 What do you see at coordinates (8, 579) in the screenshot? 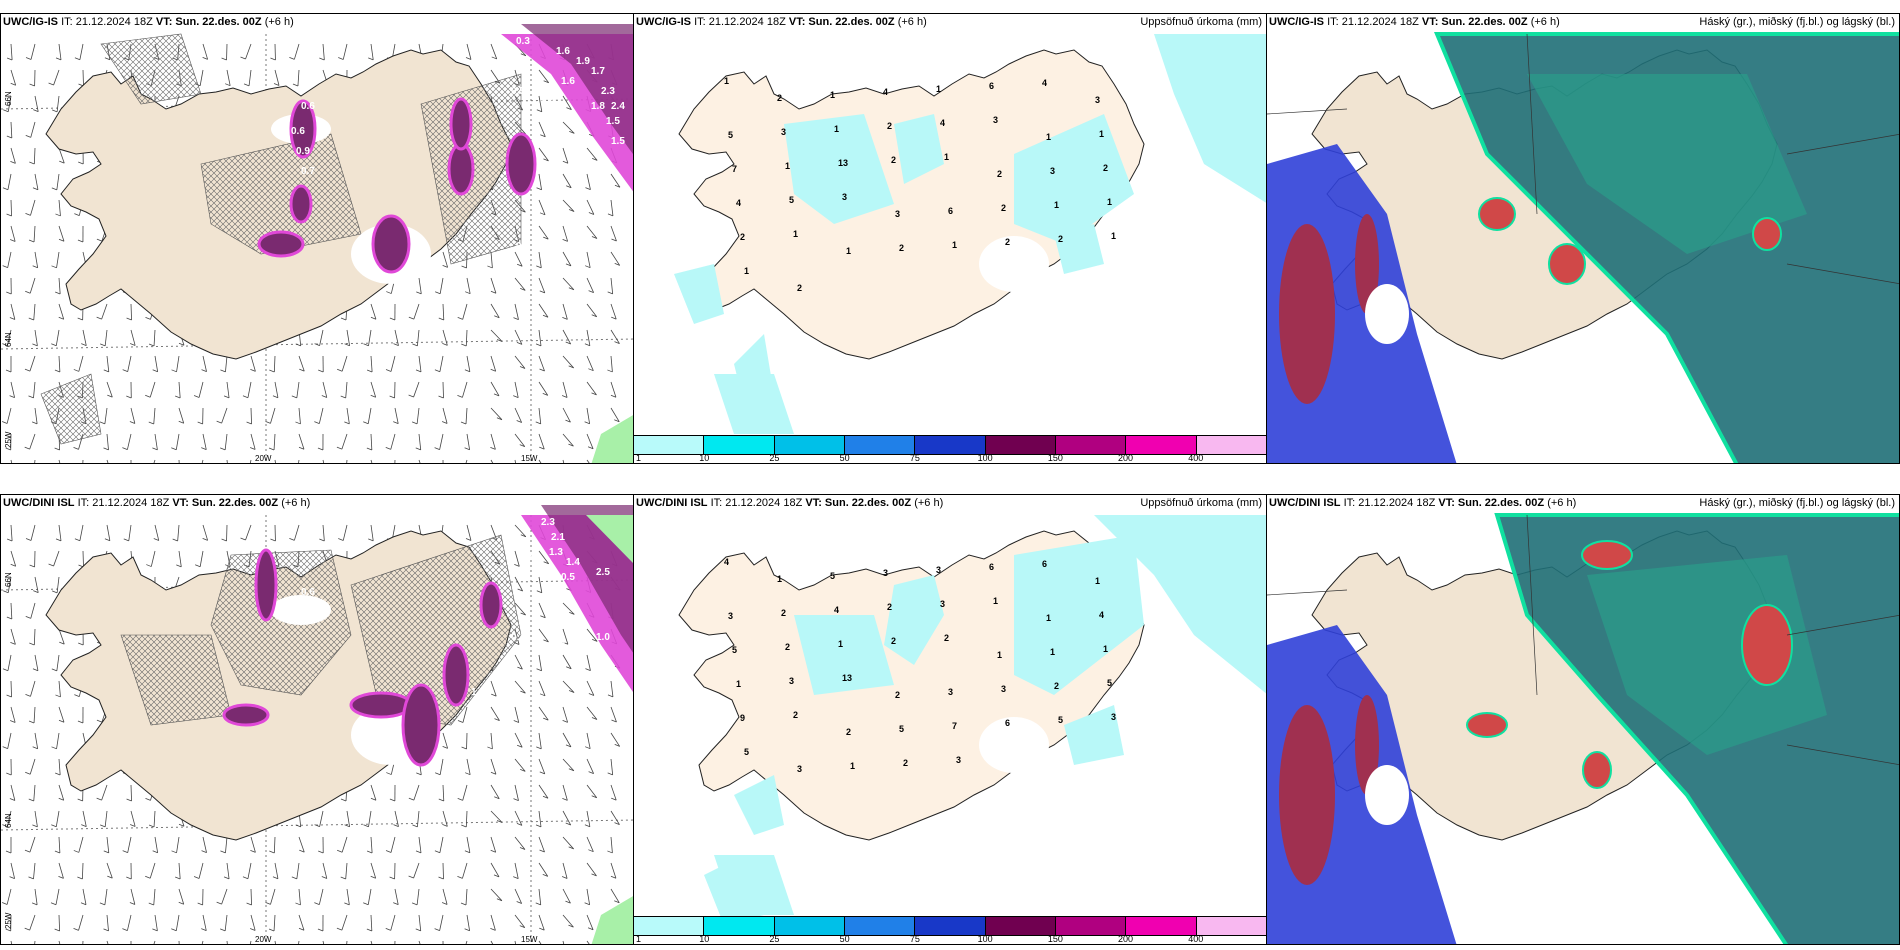
I see `lat-label-top: 66N` at bounding box center [8, 579].